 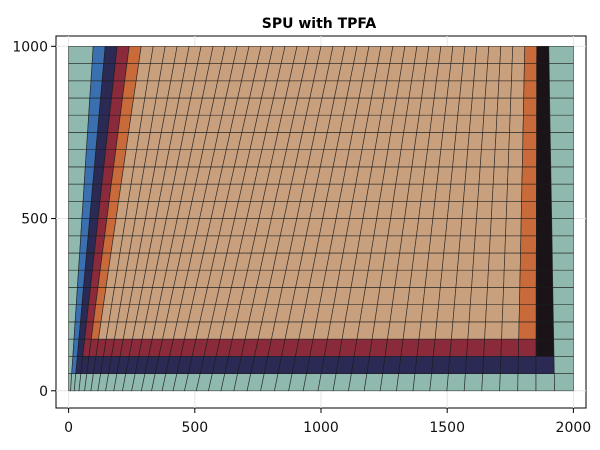 What do you see at coordinates (574, 428) in the screenshot?
I see `x-tick-label: 2000` at bounding box center [574, 428].